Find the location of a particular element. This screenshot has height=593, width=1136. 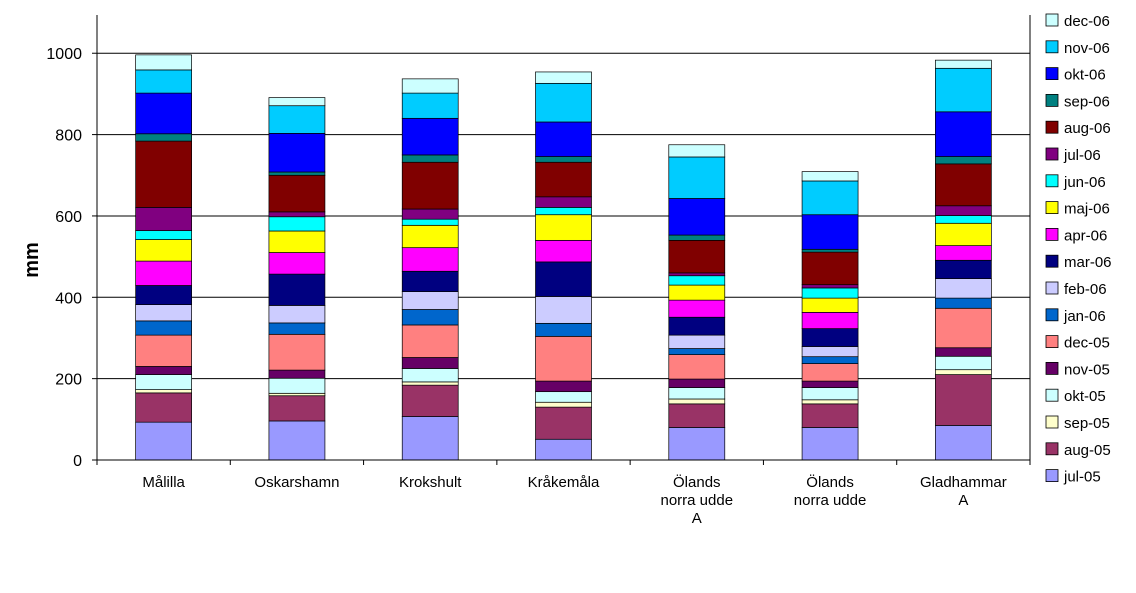

legend-label: feb-06 is located at coordinates (1085, 289).